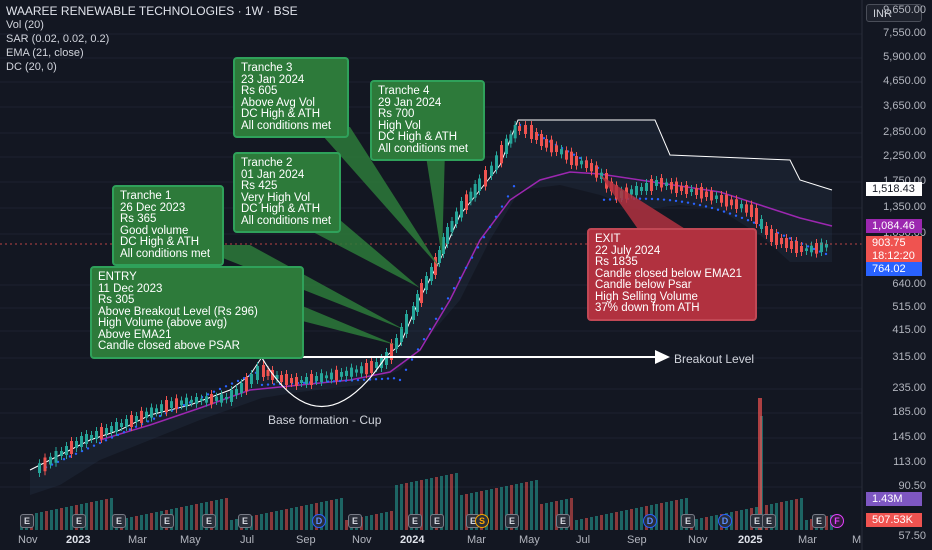  Describe the element at coordinates (325, 420) in the screenshot. I see `cup-label: Base formation - Cup` at that location.